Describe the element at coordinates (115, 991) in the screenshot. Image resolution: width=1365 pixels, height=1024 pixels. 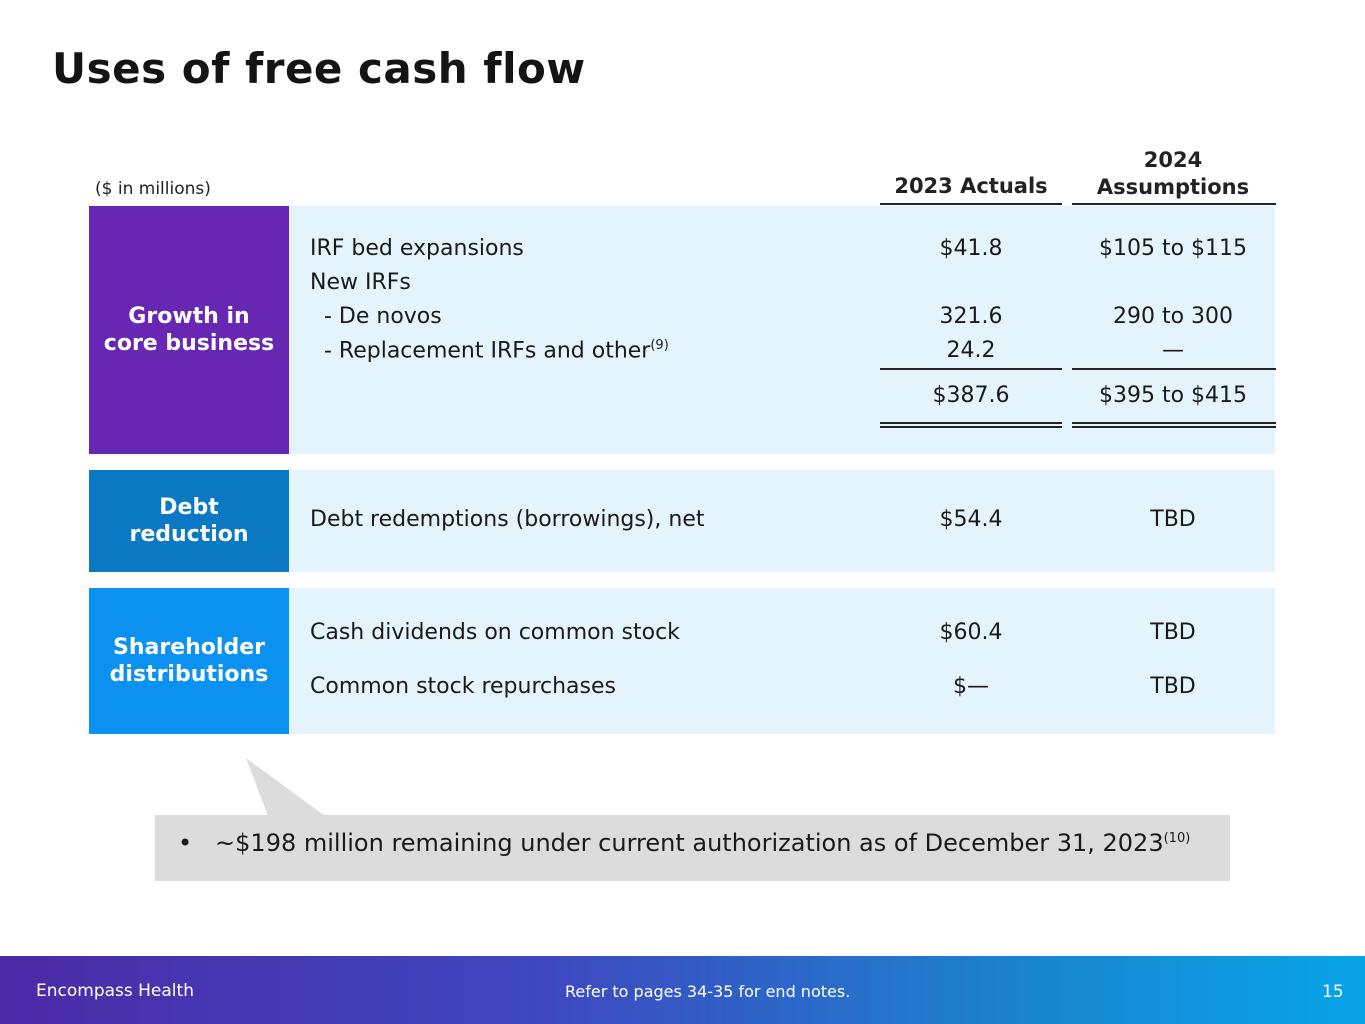
I see `footer-company: Encompass Health` at that location.